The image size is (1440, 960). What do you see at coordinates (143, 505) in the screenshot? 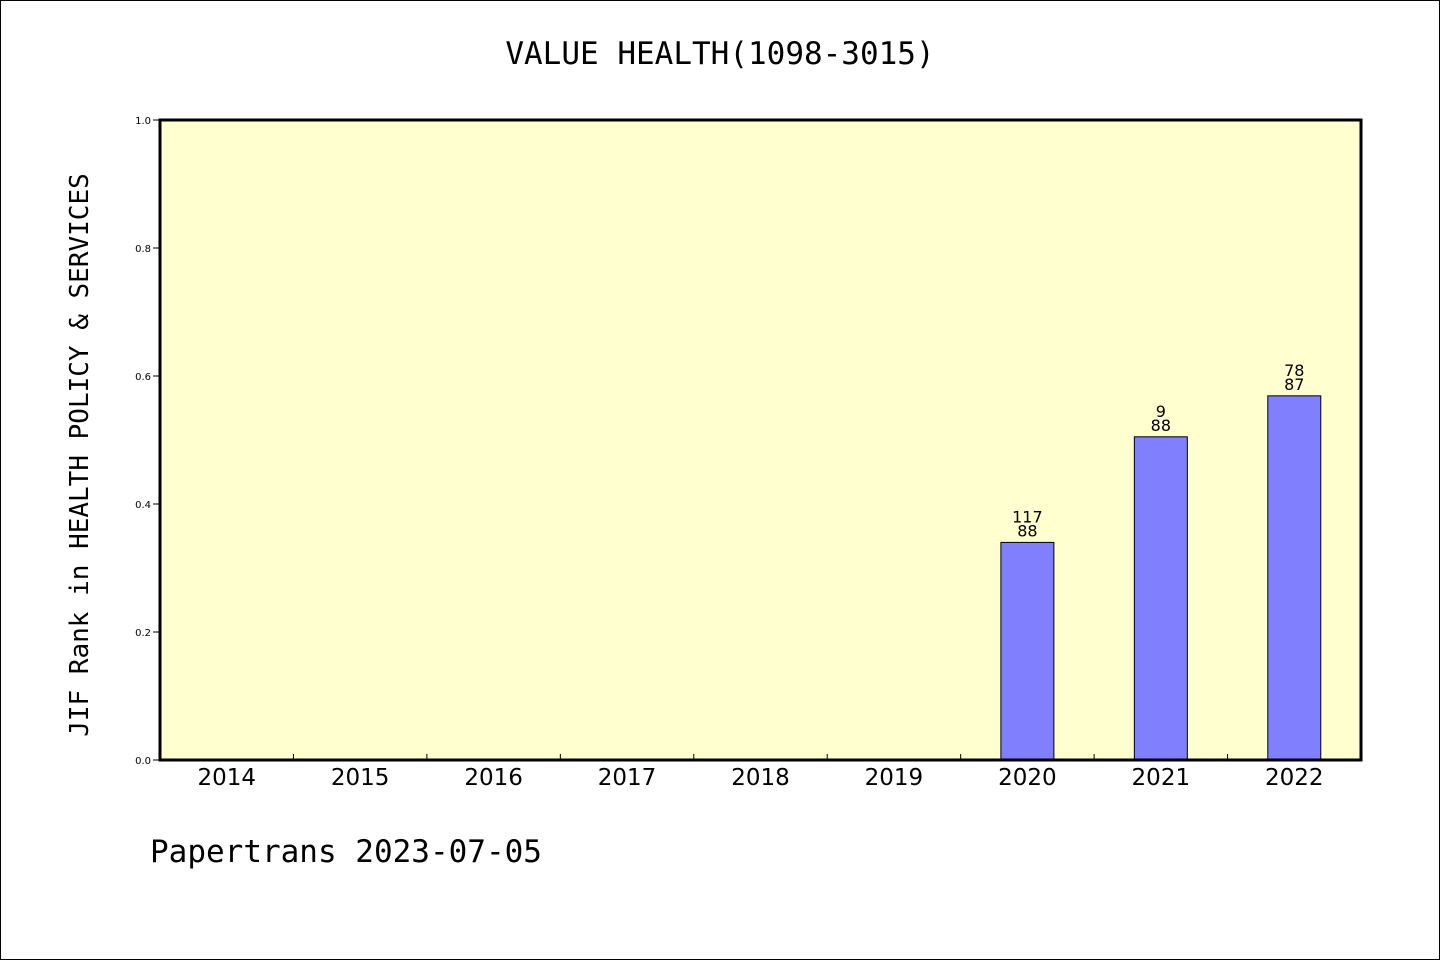
I see `y-tick-label: 0.4` at bounding box center [143, 505].